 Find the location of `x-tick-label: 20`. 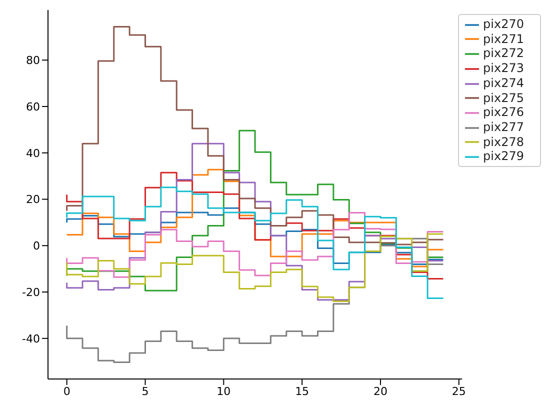

x-tick-label: 20 is located at coordinates (380, 391).